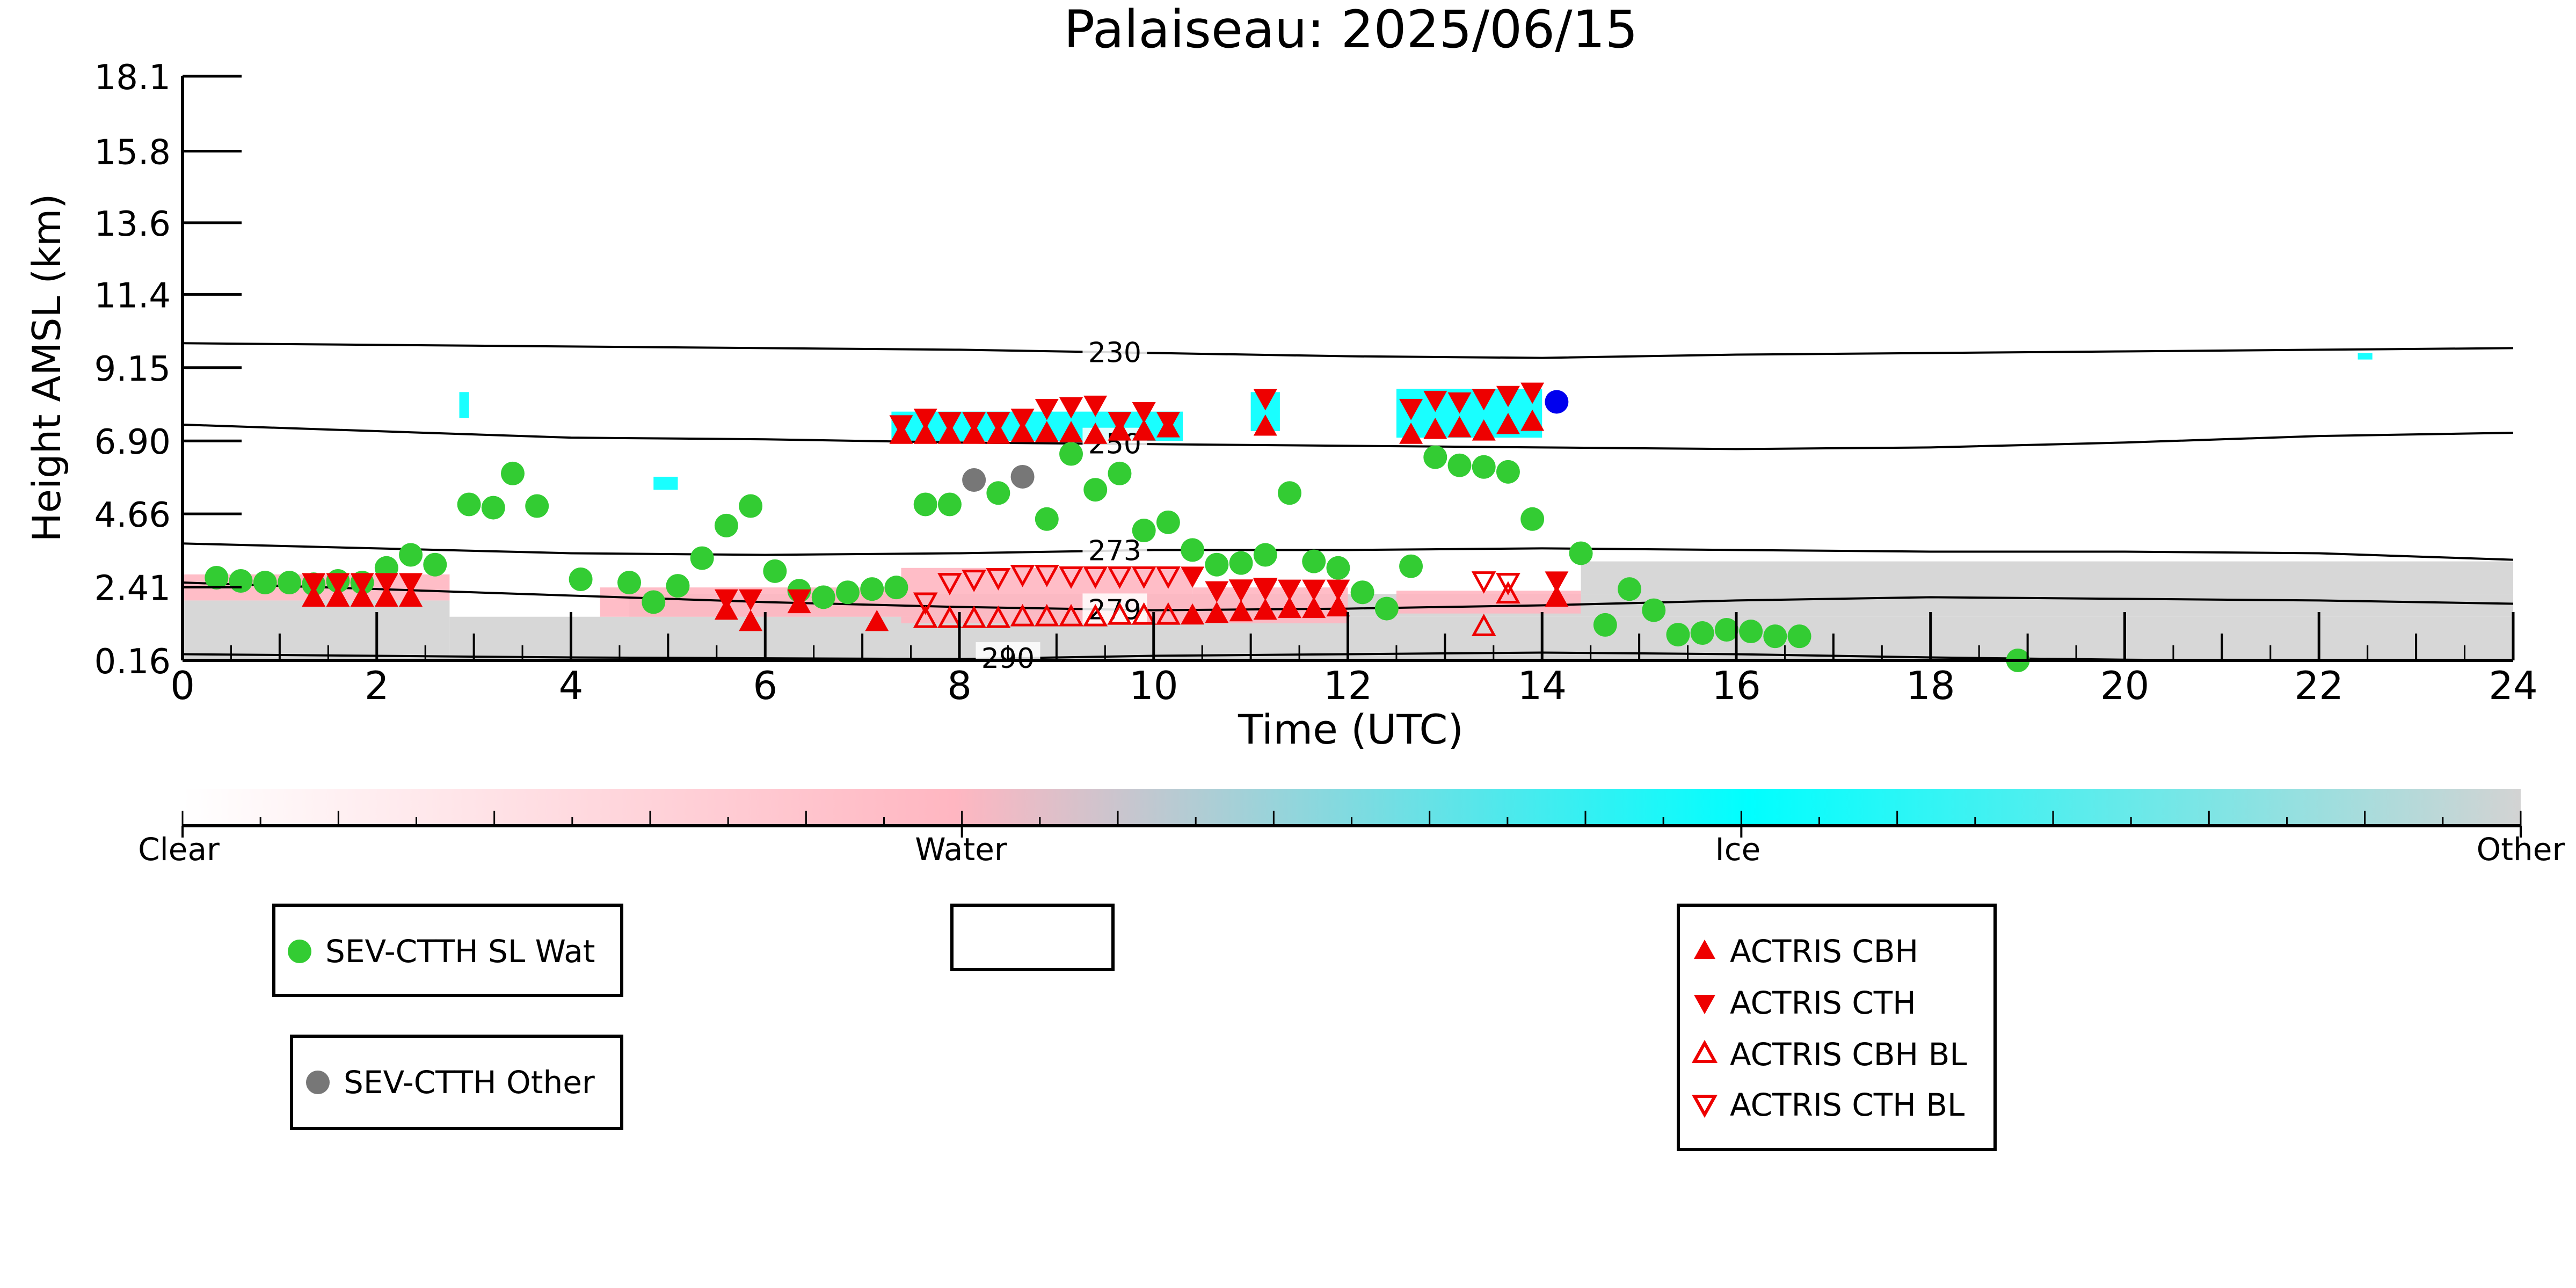 The width and height of the screenshot is (2576, 1288). Describe the element at coordinates (460, 951) in the screenshot. I see `legend-label-sev-wat: SEV-CTTH SL Wat` at that location.